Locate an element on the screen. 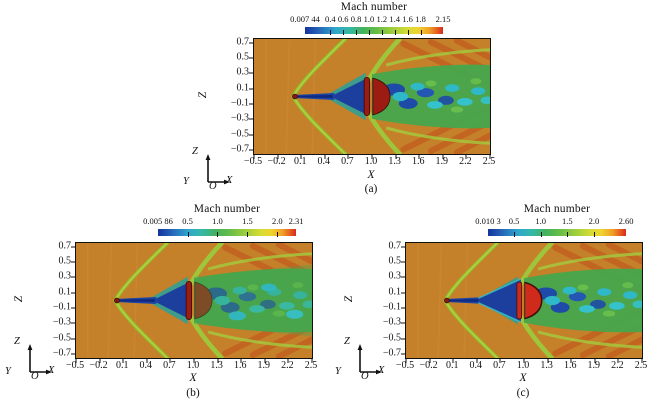  colorbar-title-c: Mach number is located at coordinates (557, 209).